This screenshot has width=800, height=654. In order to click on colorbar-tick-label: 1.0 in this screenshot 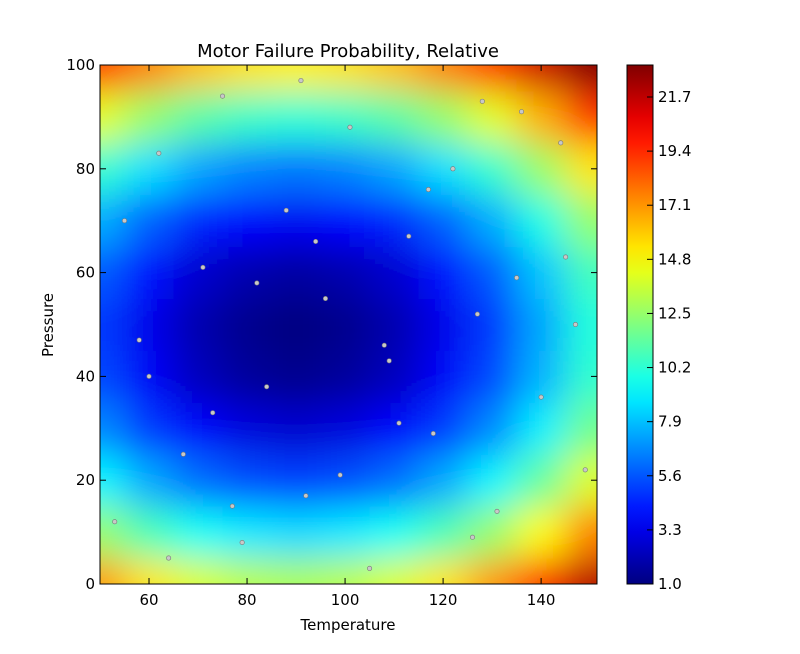, I will do `click(670, 584)`.